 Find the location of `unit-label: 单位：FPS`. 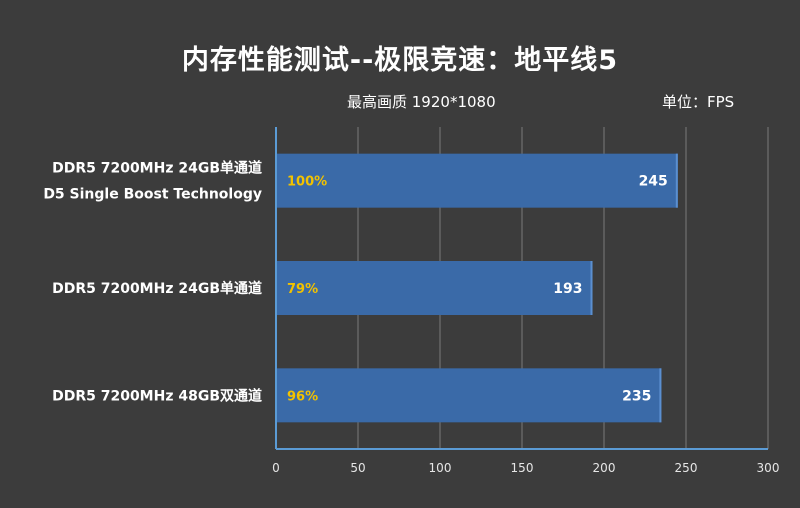

unit-label: 单位：FPS is located at coordinates (698, 102).